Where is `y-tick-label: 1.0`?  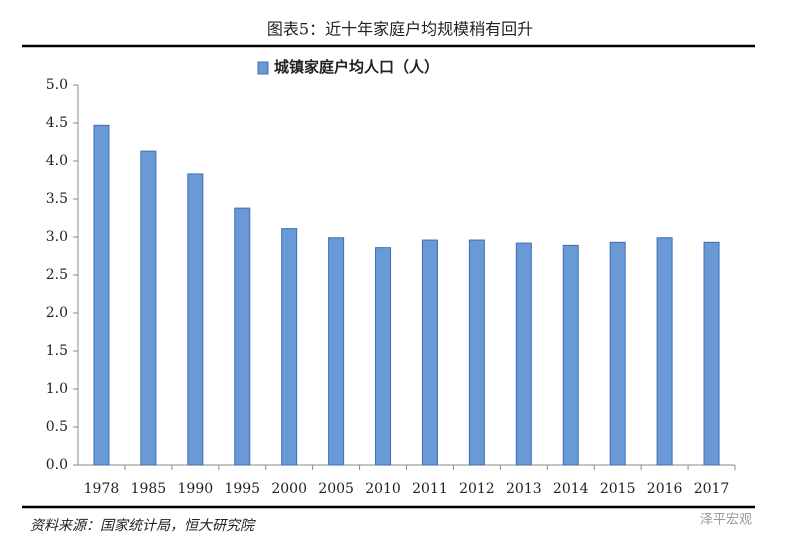 y-tick-label: 1.0 is located at coordinates (57, 389).